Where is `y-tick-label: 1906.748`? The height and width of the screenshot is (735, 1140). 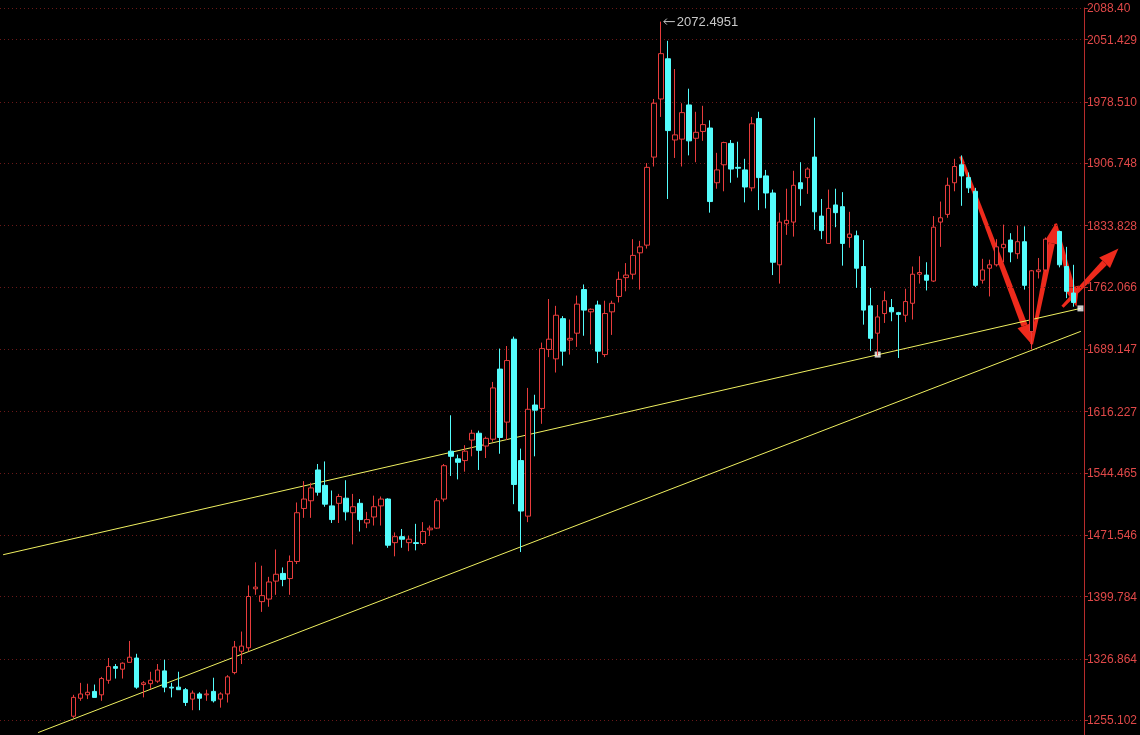
y-tick-label: 1906.748 is located at coordinates (1112, 163).